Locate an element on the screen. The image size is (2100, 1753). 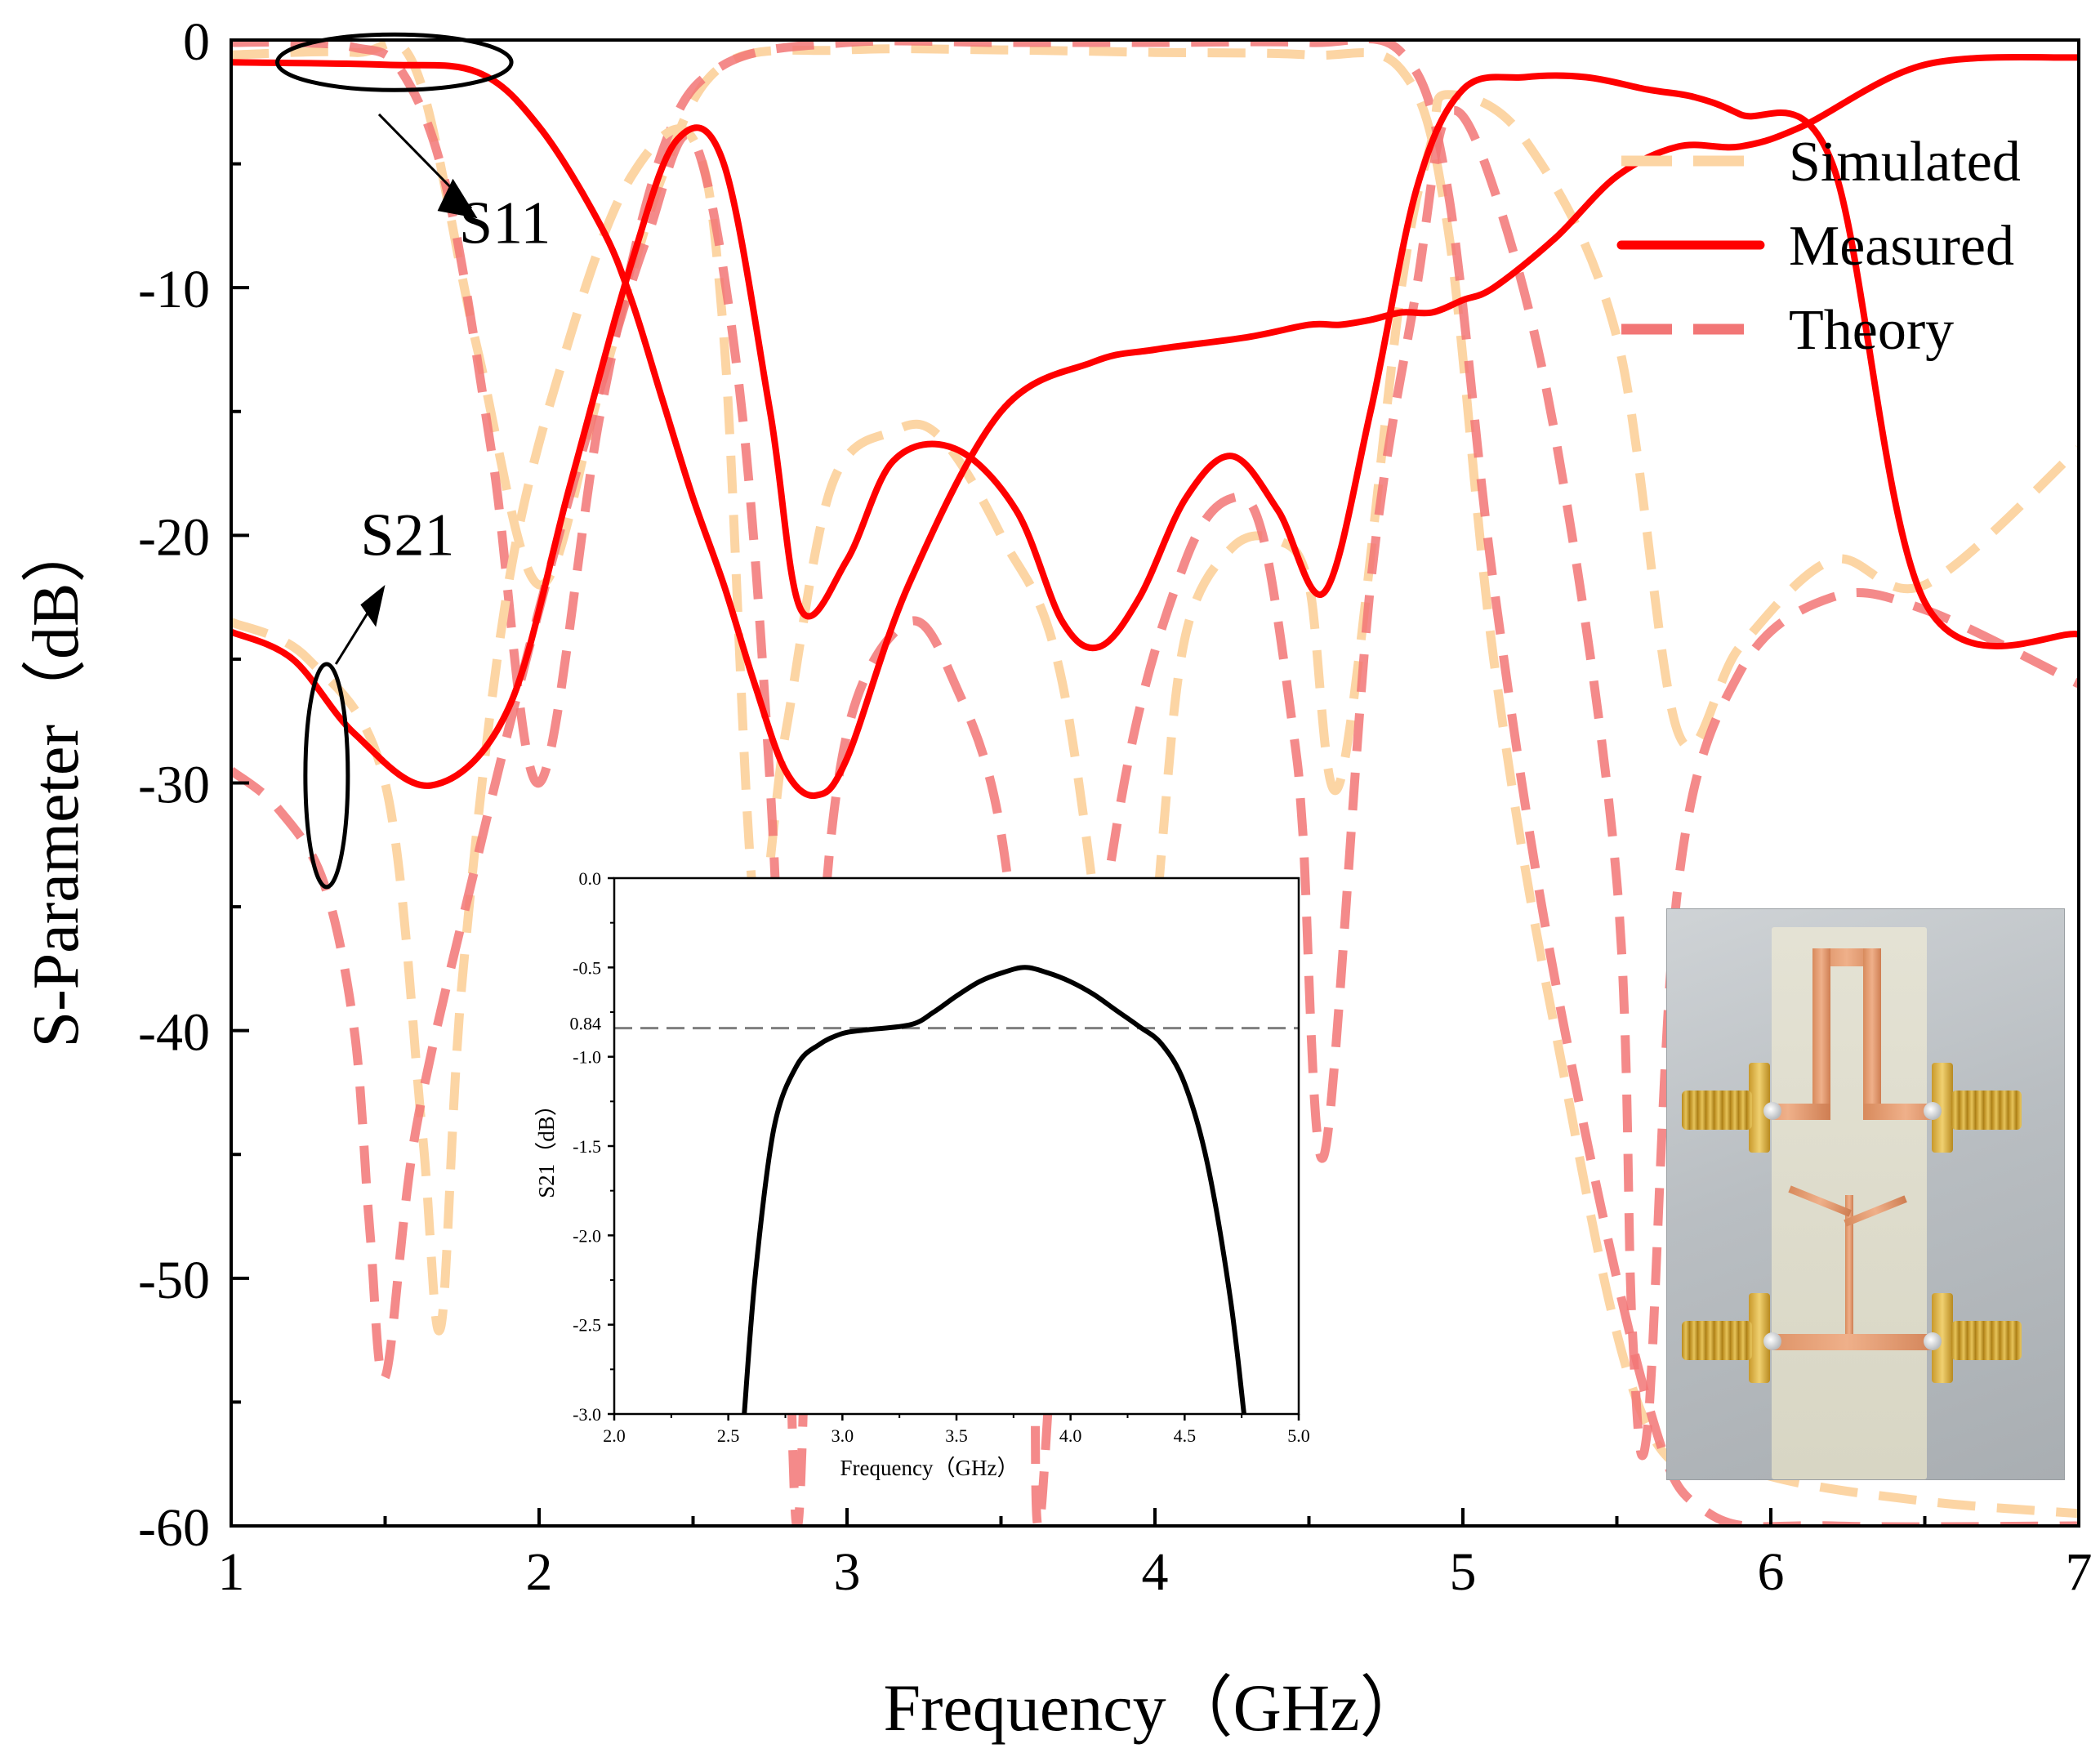
inset-background is located at coordinates (956, 1146).